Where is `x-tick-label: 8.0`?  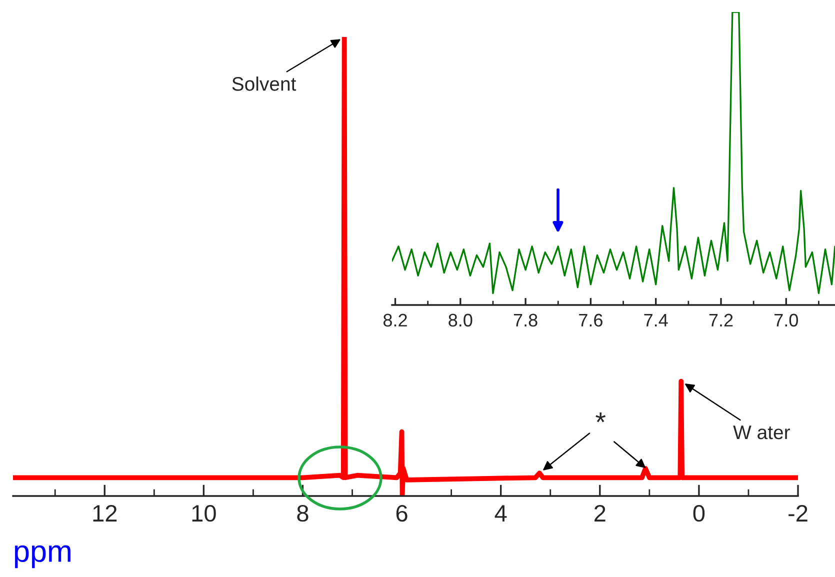
x-tick-label: 8.0 is located at coordinates (460, 320).